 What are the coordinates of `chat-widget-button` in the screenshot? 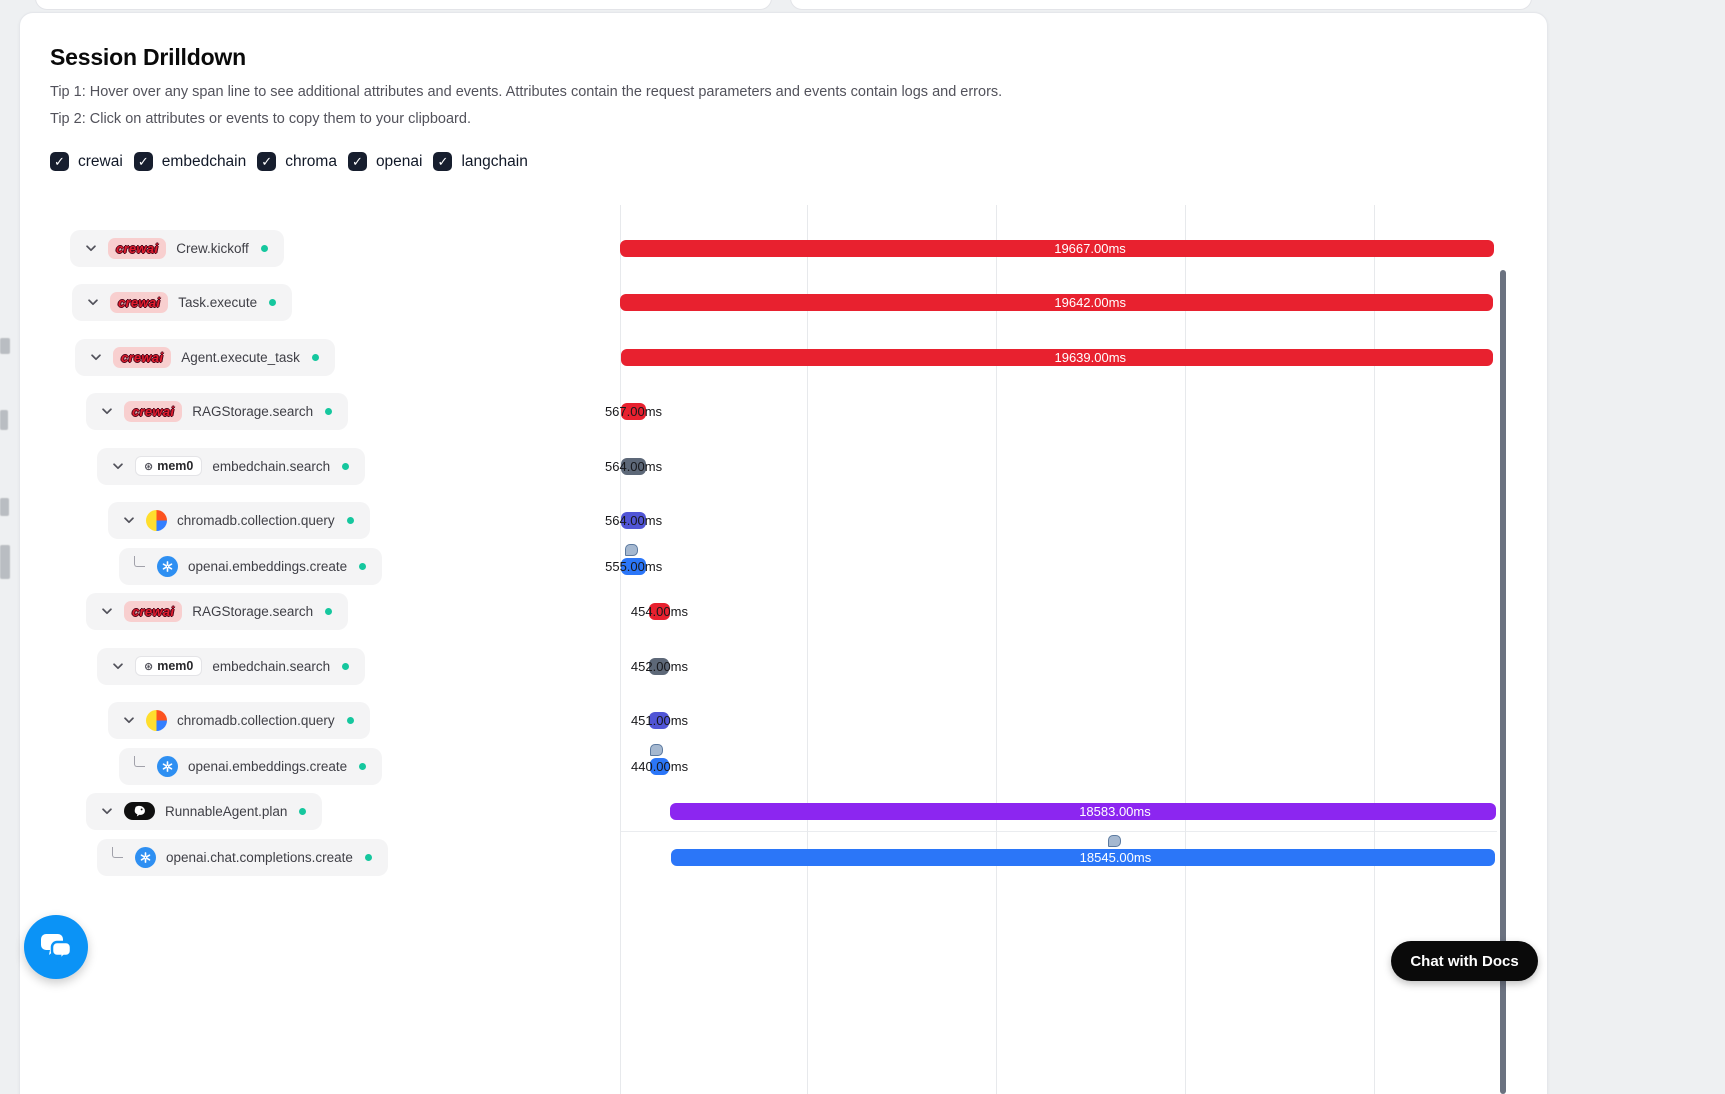 It's located at (56, 947).